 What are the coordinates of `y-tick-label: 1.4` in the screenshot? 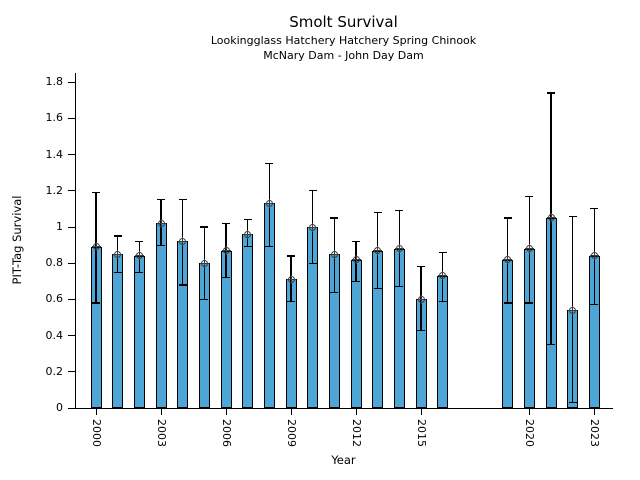 It's located at (54, 154).